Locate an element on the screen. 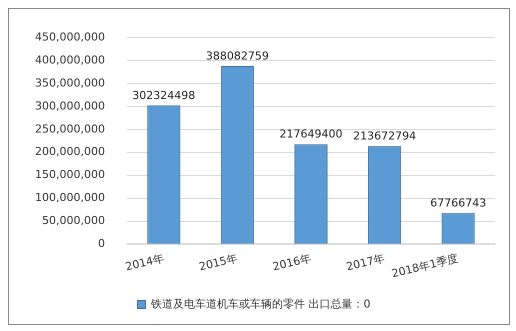 The image size is (516, 331). data-label: 217649400 is located at coordinates (310, 134).